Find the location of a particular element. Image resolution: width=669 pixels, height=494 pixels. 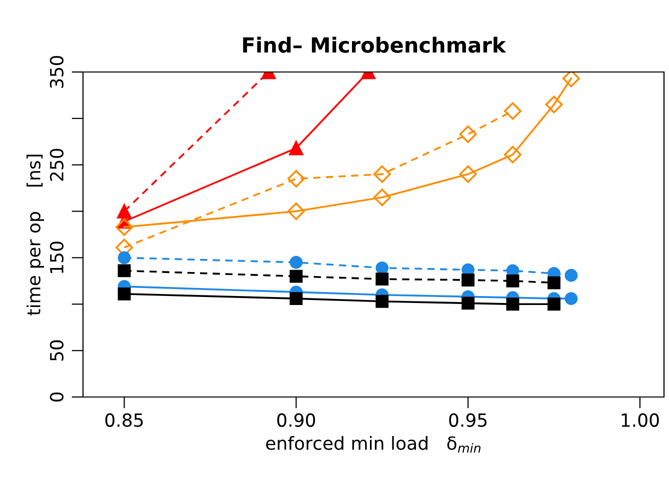

x-axis-title: enforced min load δ$_{min}$ is located at coordinates (373, 444).